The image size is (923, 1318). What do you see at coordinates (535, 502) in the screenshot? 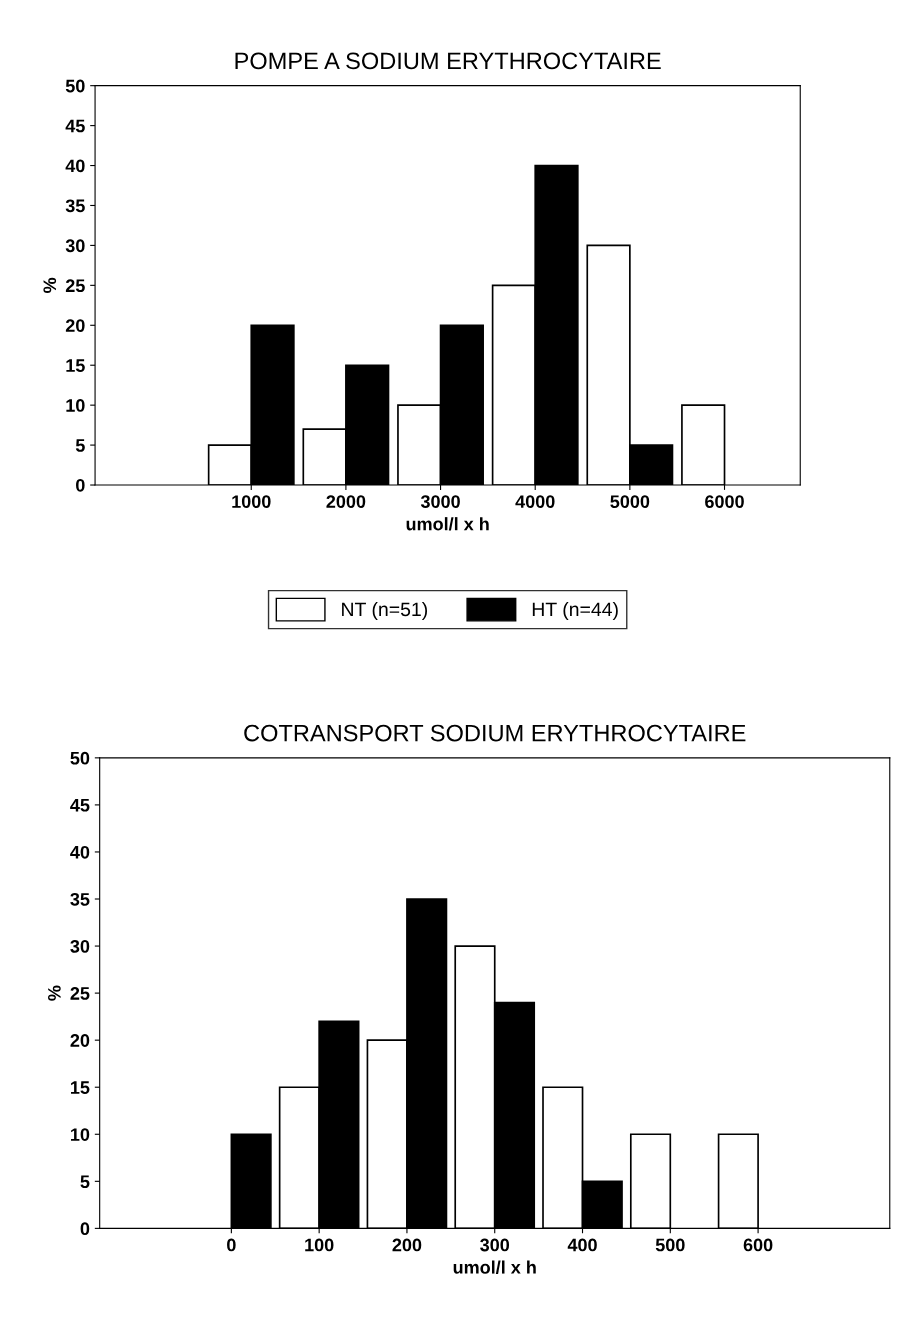
I see `x-tick-label: 4000` at bounding box center [535, 502].